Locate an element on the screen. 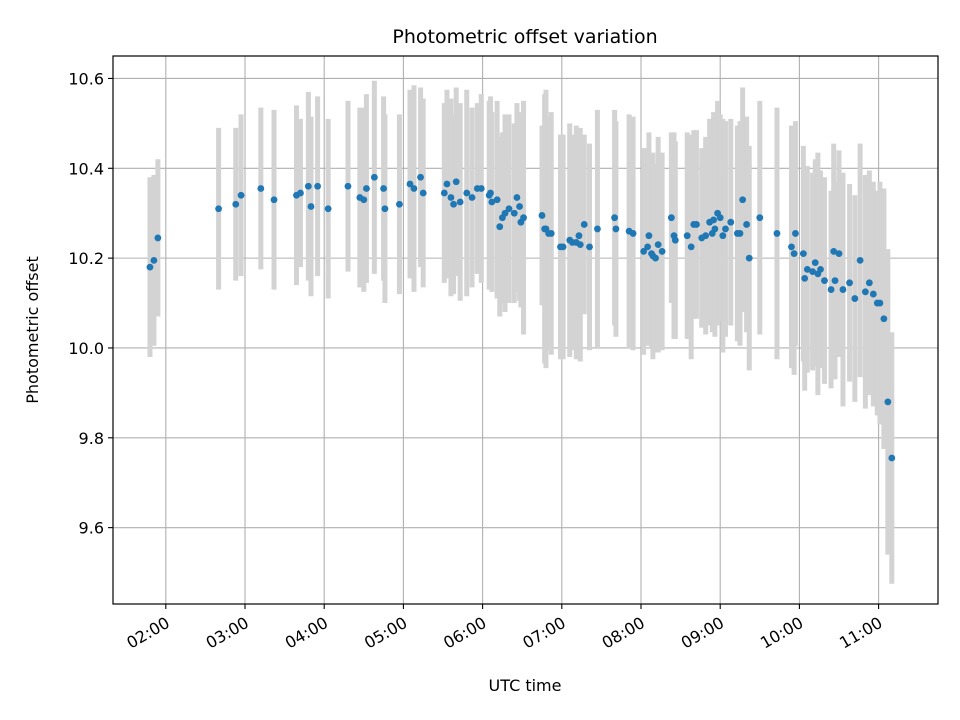 This screenshot has height=720, width=960. y-tick-label: 9.8 is located at coordinates (91, 438).